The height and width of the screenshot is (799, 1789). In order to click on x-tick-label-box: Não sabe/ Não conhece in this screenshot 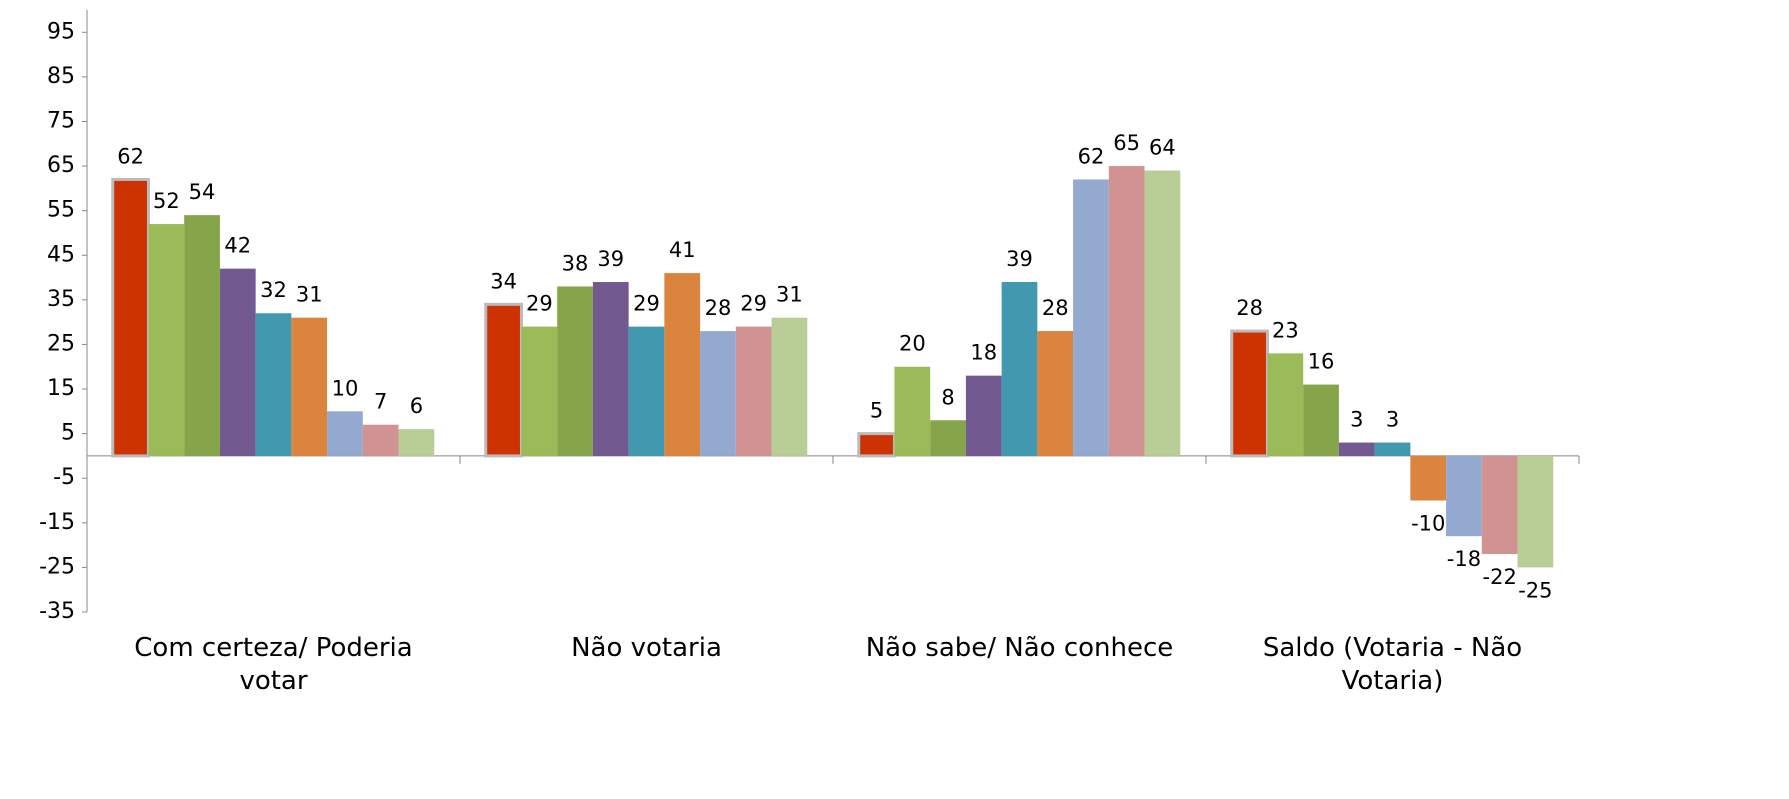, I will do `click(1019, 648)`.